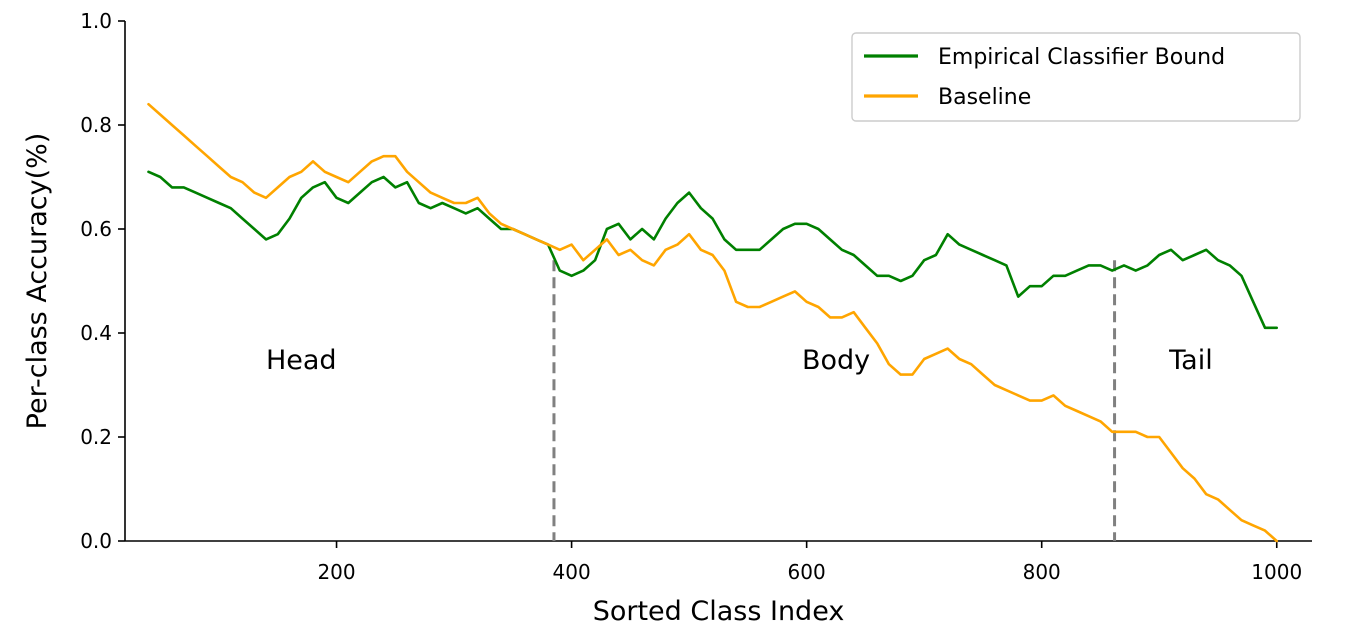 This screenshot has width=1347, height=637. What do you see at coordinates (301, 360) in the screenshot?
I see `region-label-head: Head` at bounding box center [301, 360].